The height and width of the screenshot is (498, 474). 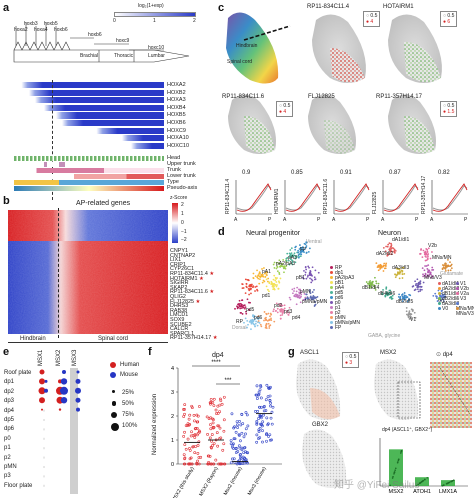 I want to click on colorbar-b-tick-3: −1, so click(x=184, y=232).